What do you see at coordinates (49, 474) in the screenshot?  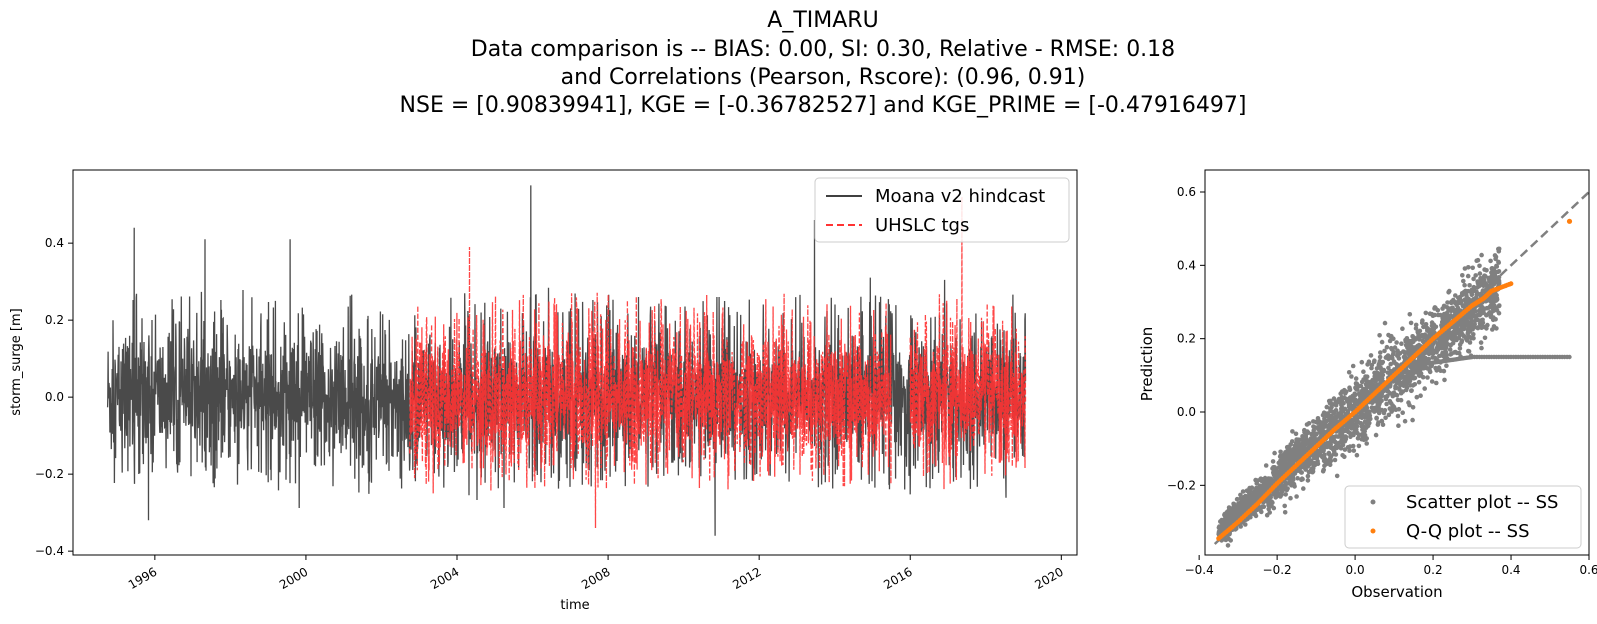 I see `ts-y-tick-label: −0.2` at bounding box center [49, 474].